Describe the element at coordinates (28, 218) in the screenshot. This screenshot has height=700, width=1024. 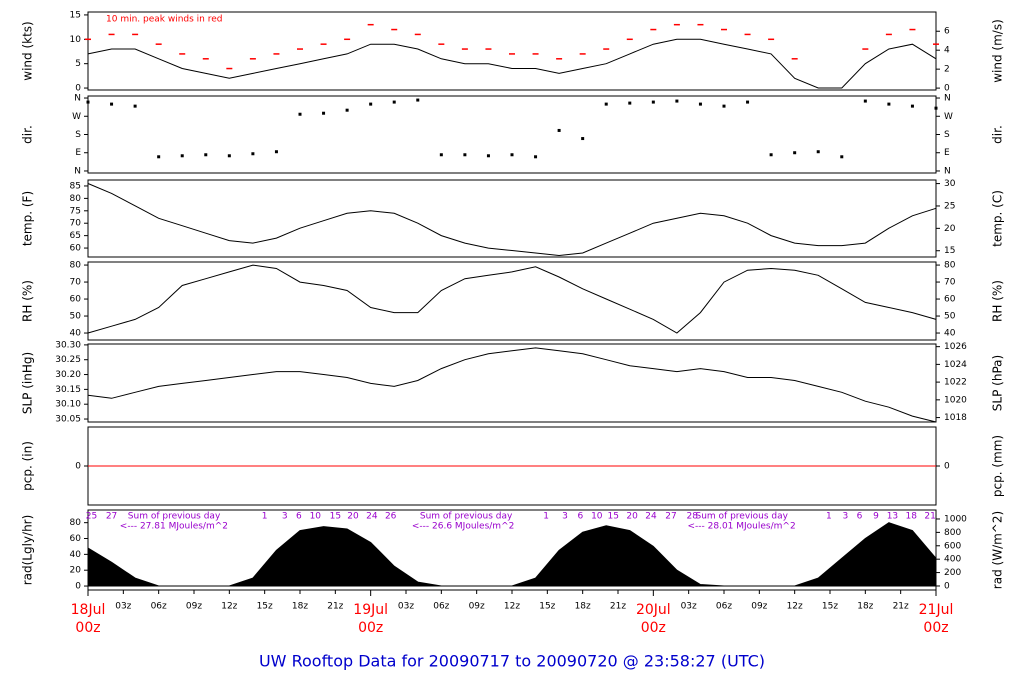
I see `y-axis-label: temp. (F)` at that location.